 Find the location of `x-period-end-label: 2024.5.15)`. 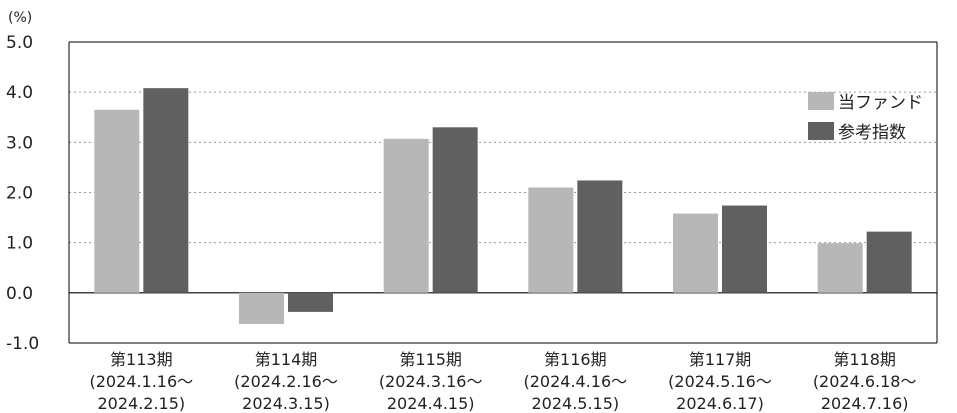

x-period-end-label: 2024.5.15) is located at coordinates (575, 403).